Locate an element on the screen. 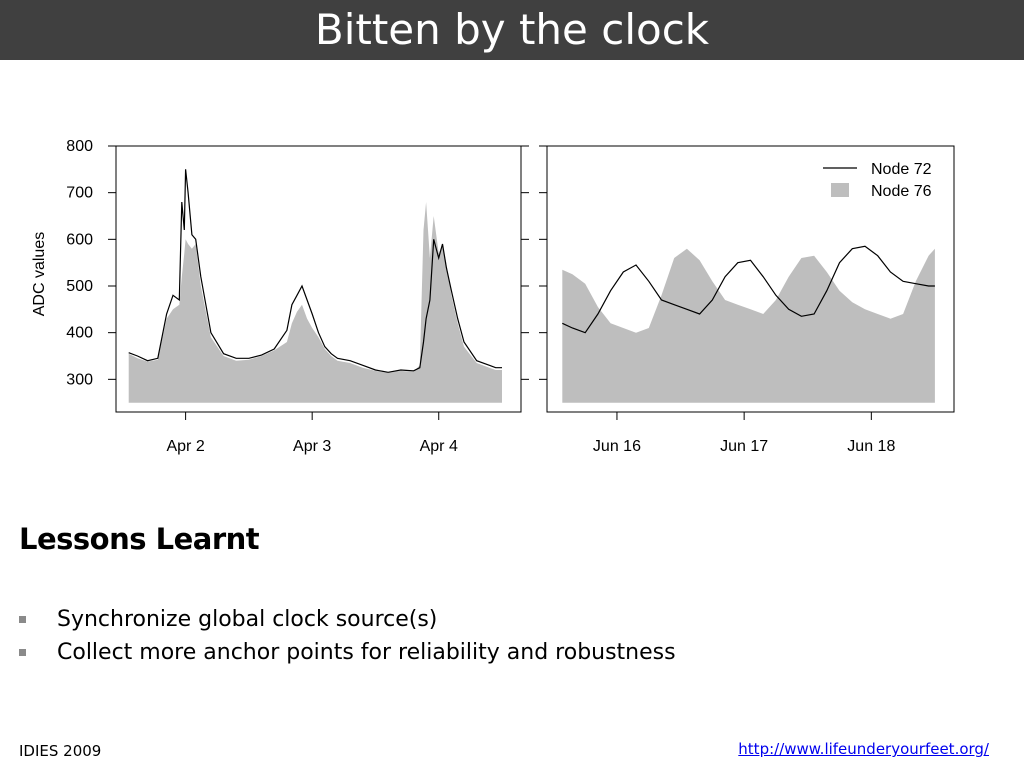 This screenshot has height=768, width=1024. x-tick-label: Jun 16 is located at coordinates (617, 446).